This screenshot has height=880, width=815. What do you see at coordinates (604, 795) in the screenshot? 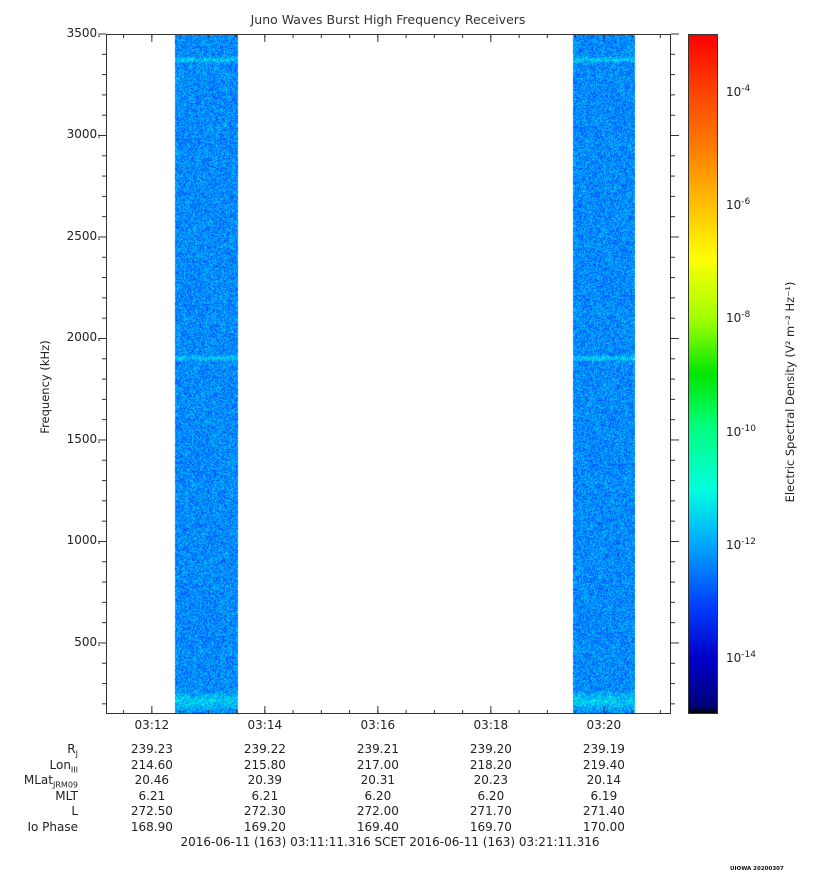
I see `ephemeris-value: 6.19` at bounding box center [604, 795].